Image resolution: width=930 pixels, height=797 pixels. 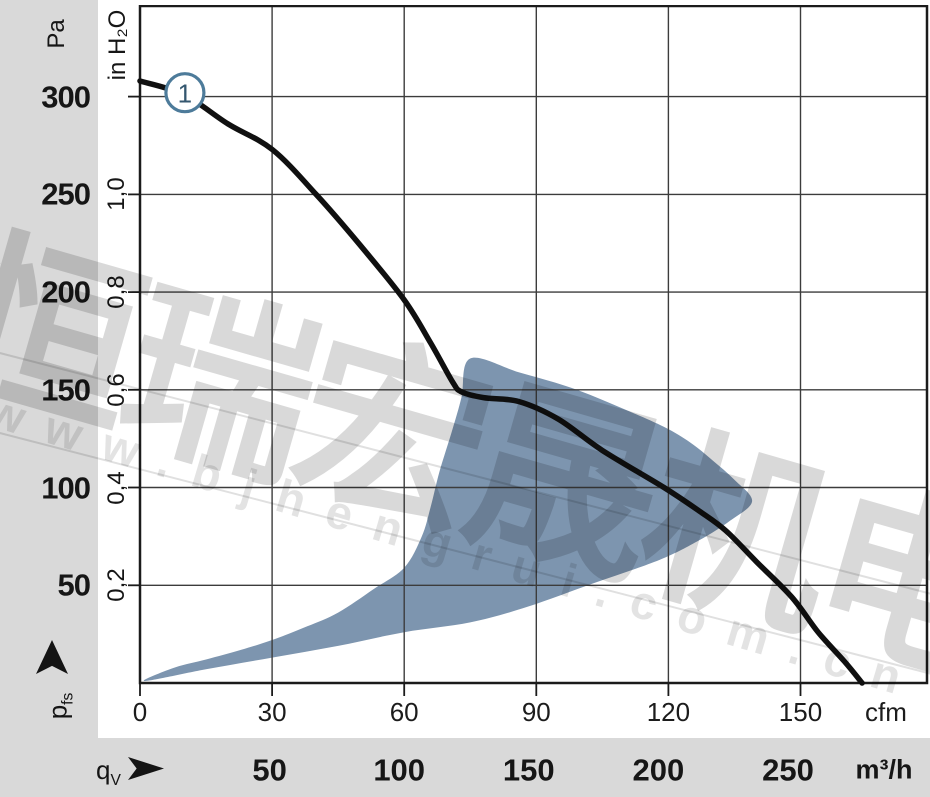 I want to click on cfm-tick-label: 150, so click(x=800, y=712).